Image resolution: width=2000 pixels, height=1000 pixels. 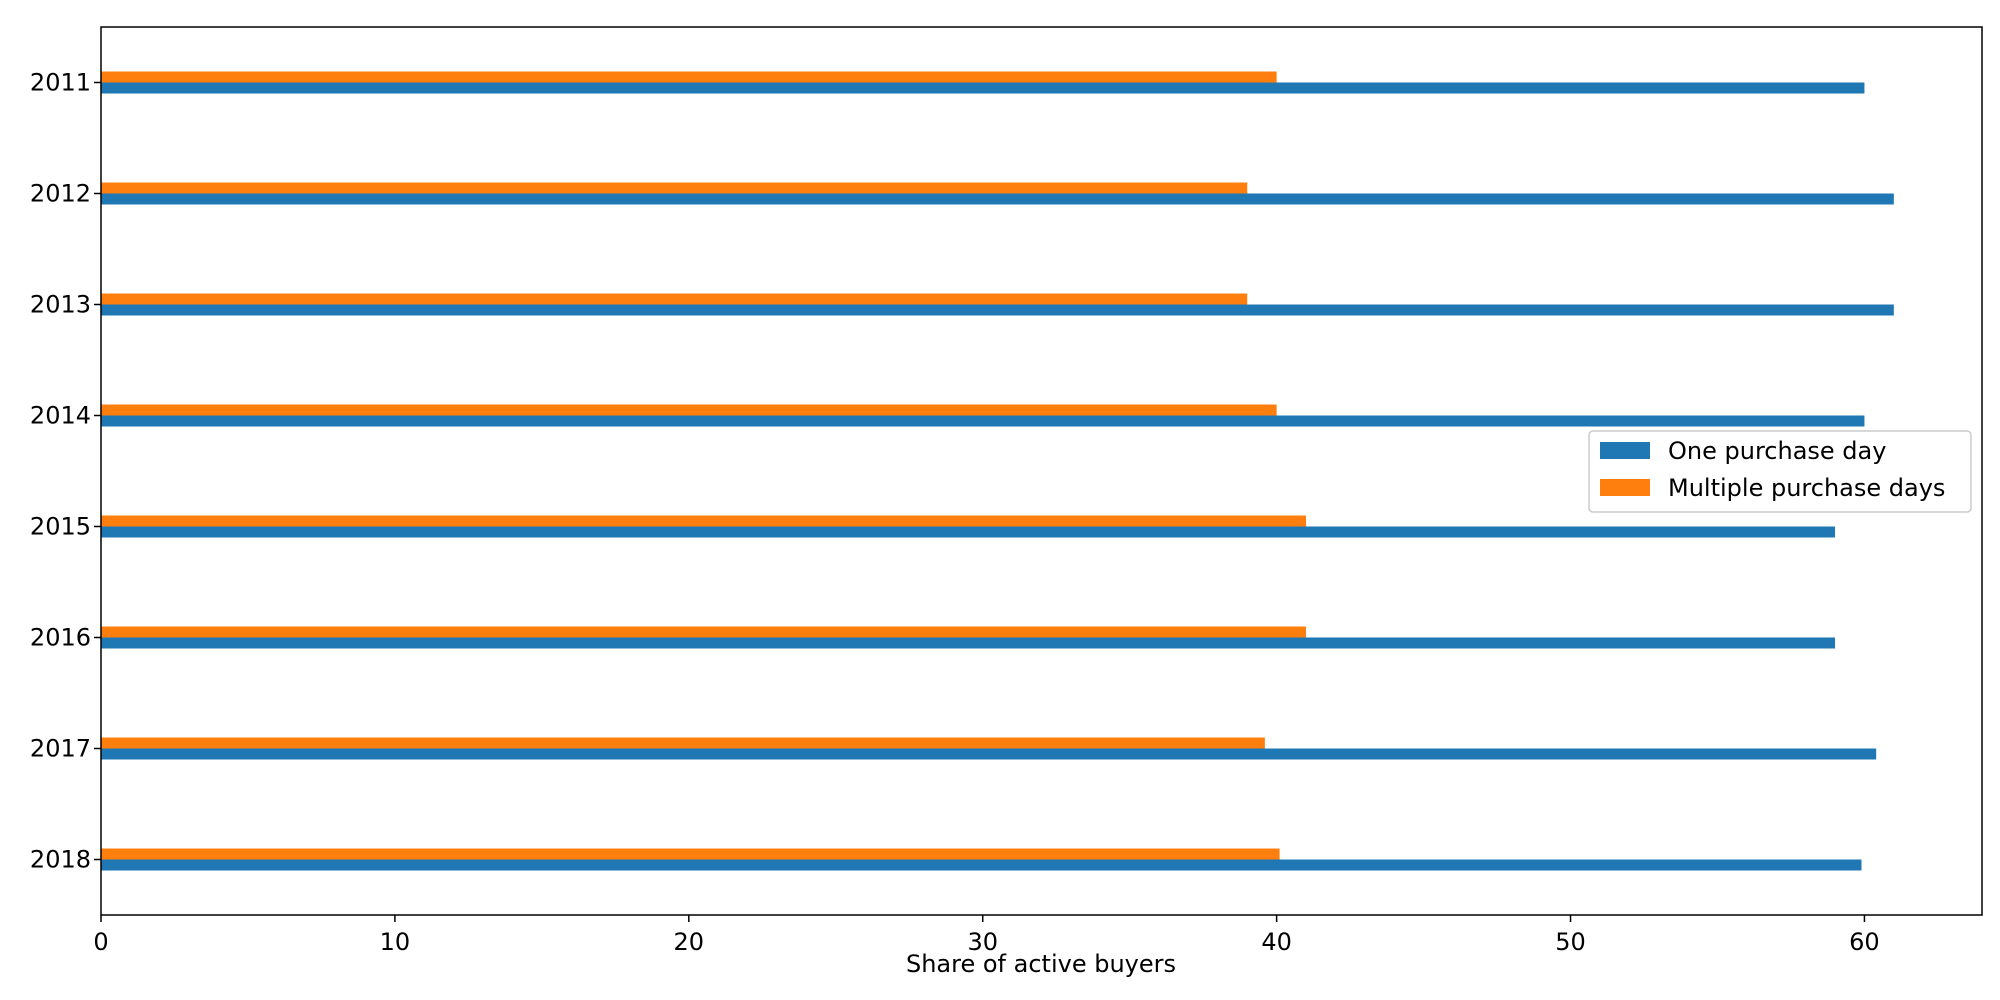 What do you see at coordinates (60, 416) in the screenshot?
I see `y-tick-label: 2014` at bounding box center [60, 416].